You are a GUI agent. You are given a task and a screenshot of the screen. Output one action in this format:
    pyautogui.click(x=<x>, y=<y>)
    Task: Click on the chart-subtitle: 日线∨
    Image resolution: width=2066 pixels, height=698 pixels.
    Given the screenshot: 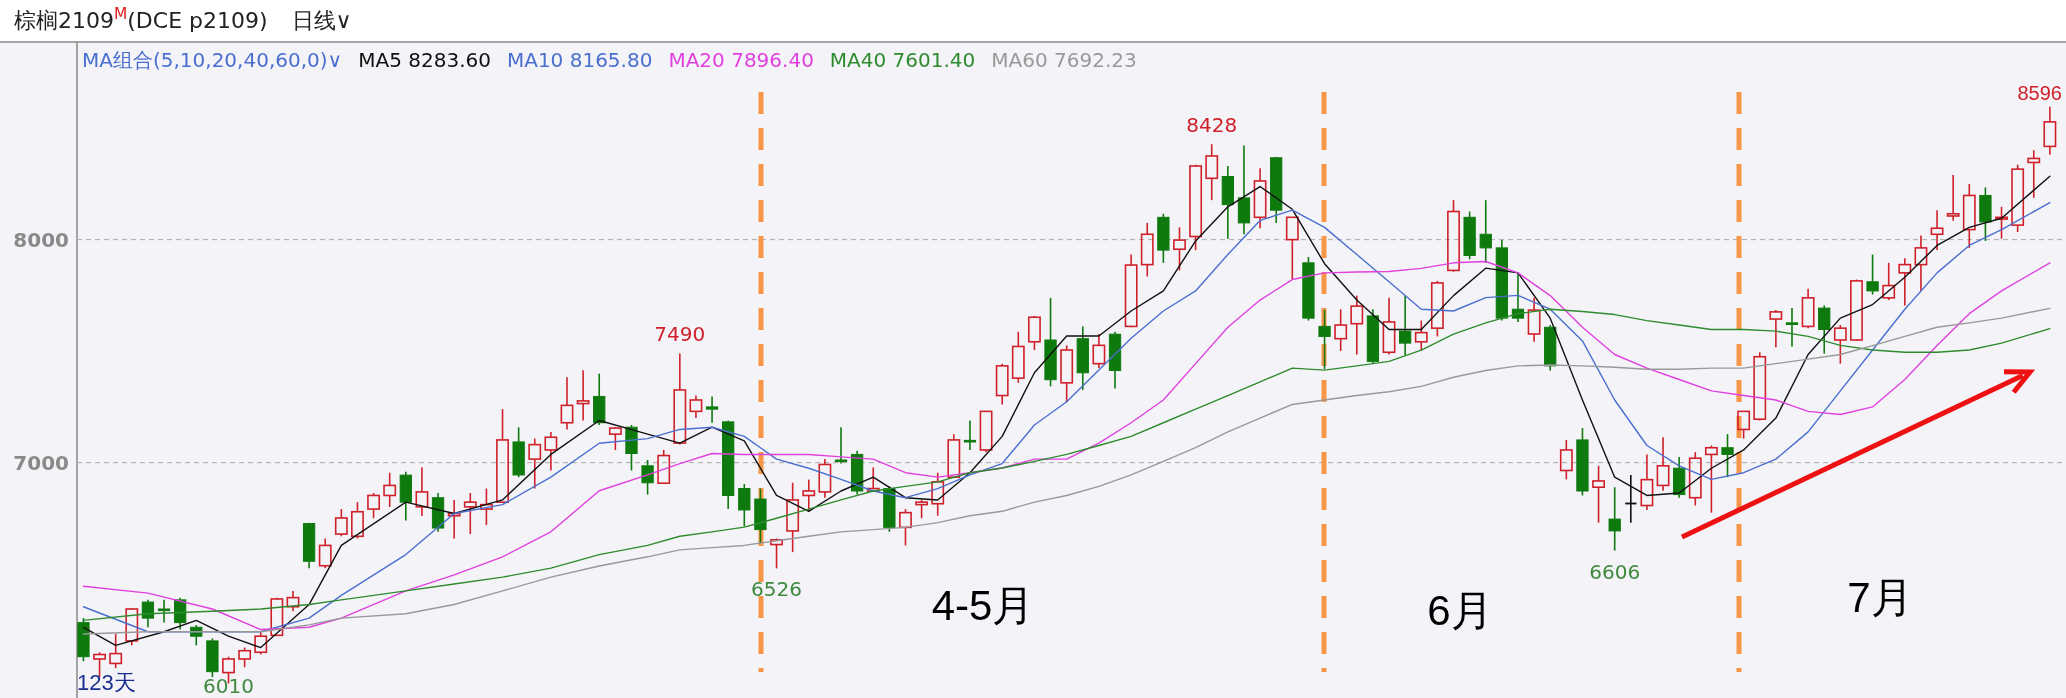 What is the action you would take?
    pyautogui.click(x=321, y=20)
    